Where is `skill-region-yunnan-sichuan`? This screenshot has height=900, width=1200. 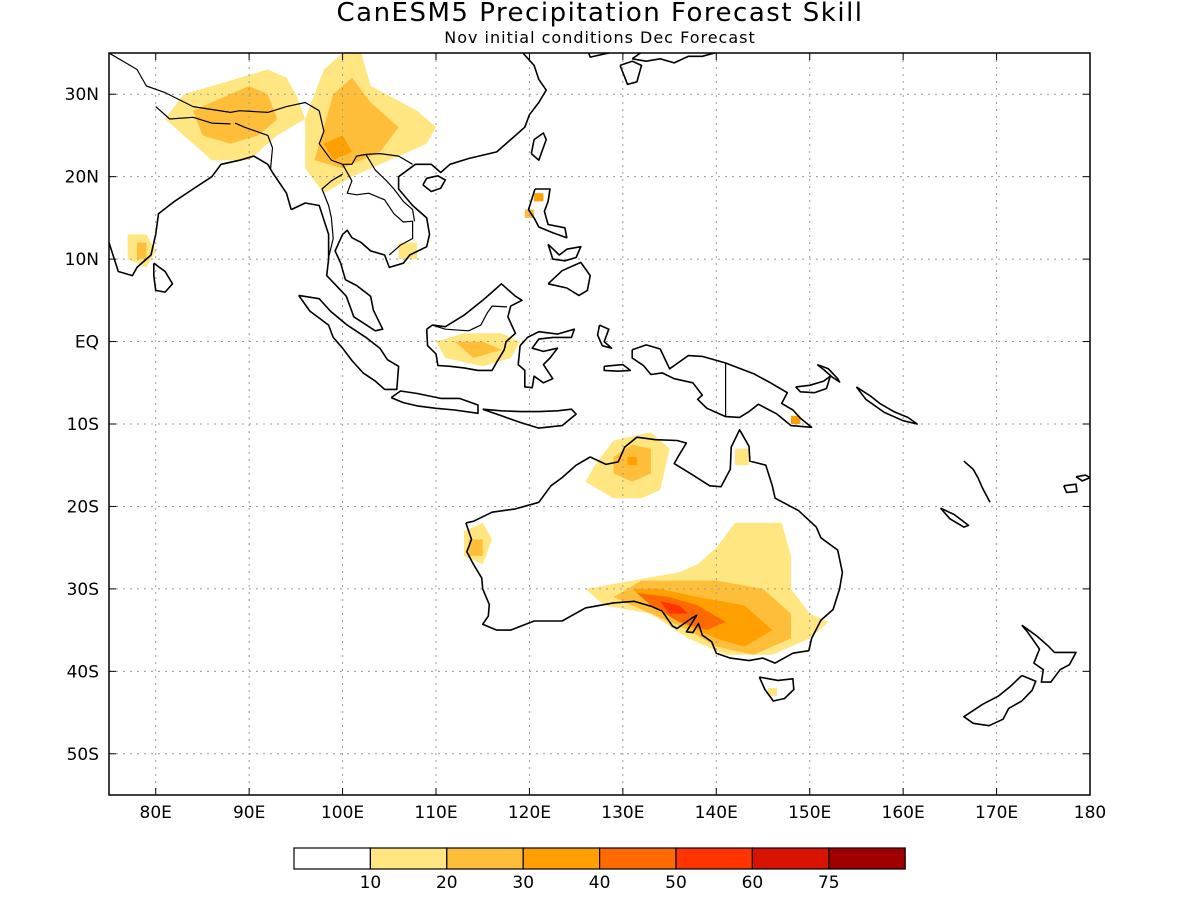
skill-region-yunnan-sichuan is located at coordinates (337, 148).